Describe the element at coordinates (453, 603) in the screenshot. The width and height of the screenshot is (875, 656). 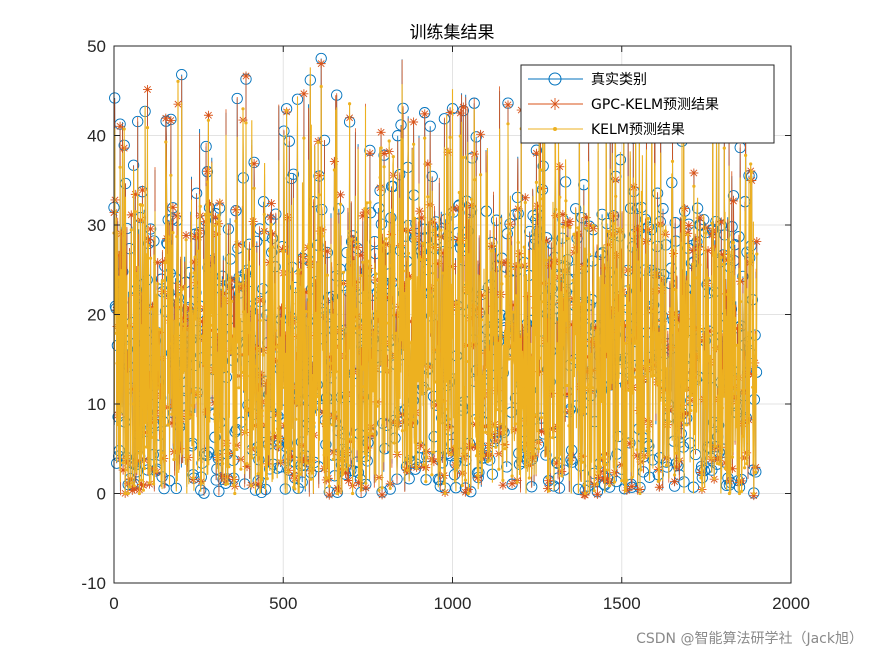
I see `x-tick-label: 1000` at that location.